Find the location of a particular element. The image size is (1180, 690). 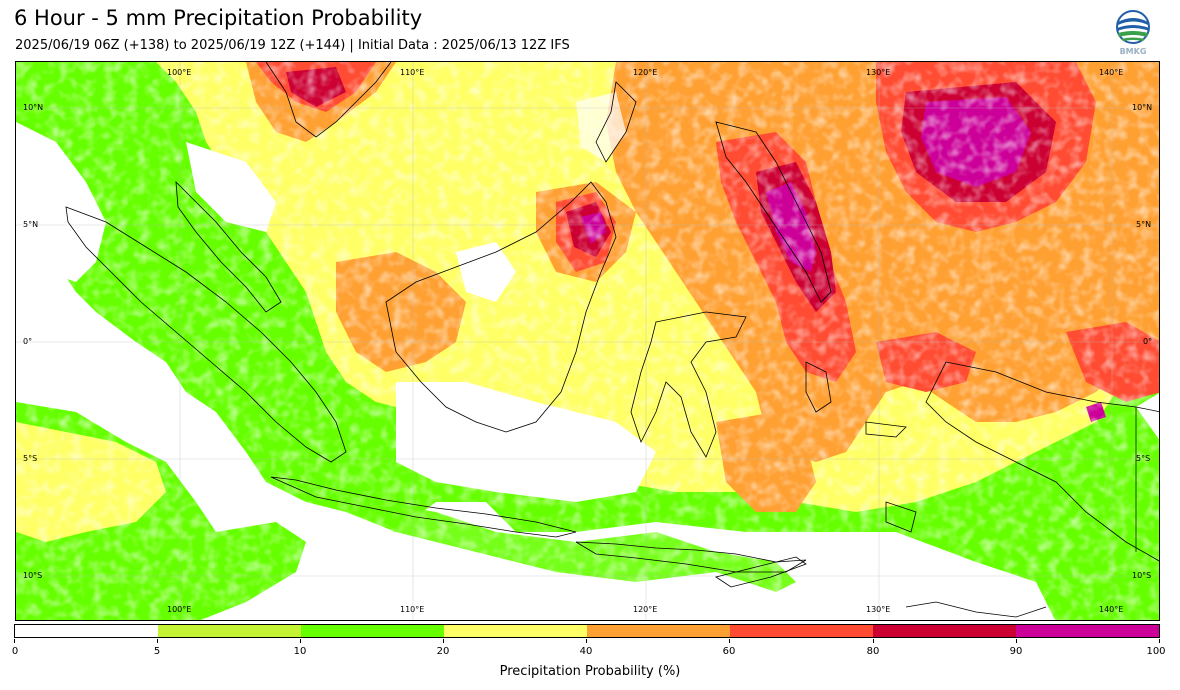

lon-label-top-100: 100°E is located at coordinates (179, 72).